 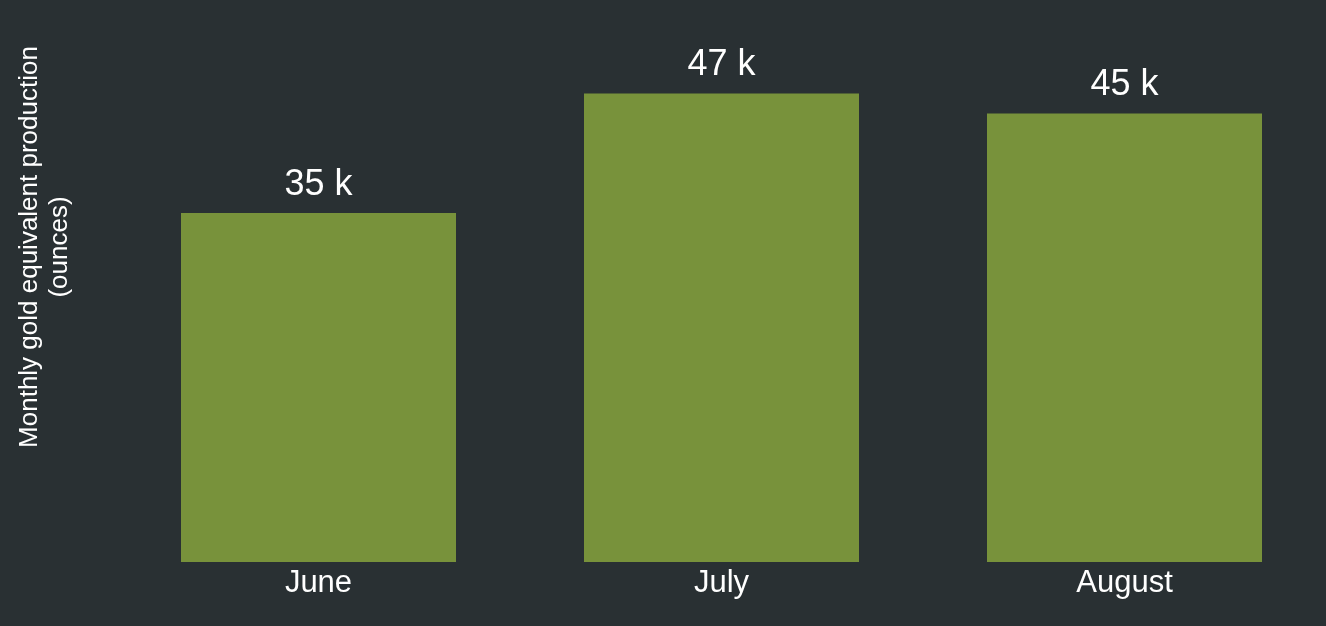 I want to click on x-tick-label: August, so click(x=1125, y=582).